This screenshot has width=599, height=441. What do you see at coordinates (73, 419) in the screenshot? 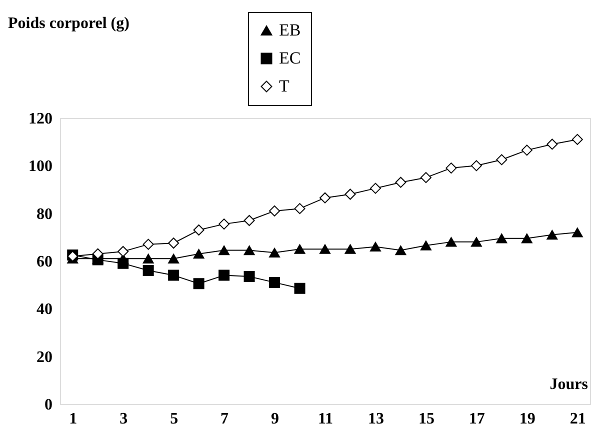
I see `x-tick-label: 1` at bounding box center [73, 419].